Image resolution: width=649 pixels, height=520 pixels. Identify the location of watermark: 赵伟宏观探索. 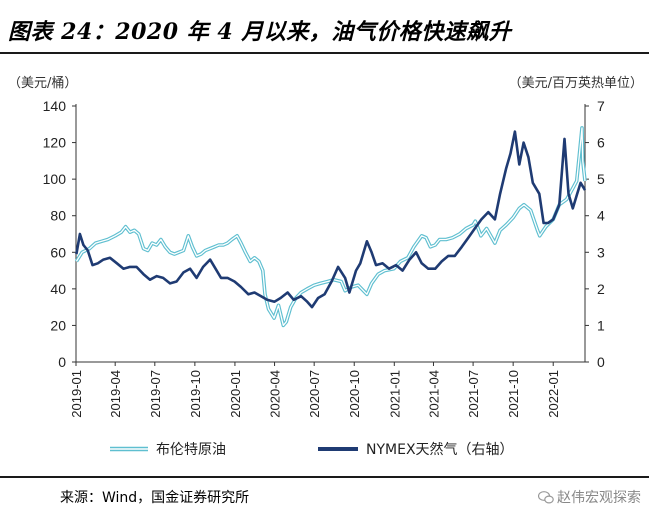
(589, 497).